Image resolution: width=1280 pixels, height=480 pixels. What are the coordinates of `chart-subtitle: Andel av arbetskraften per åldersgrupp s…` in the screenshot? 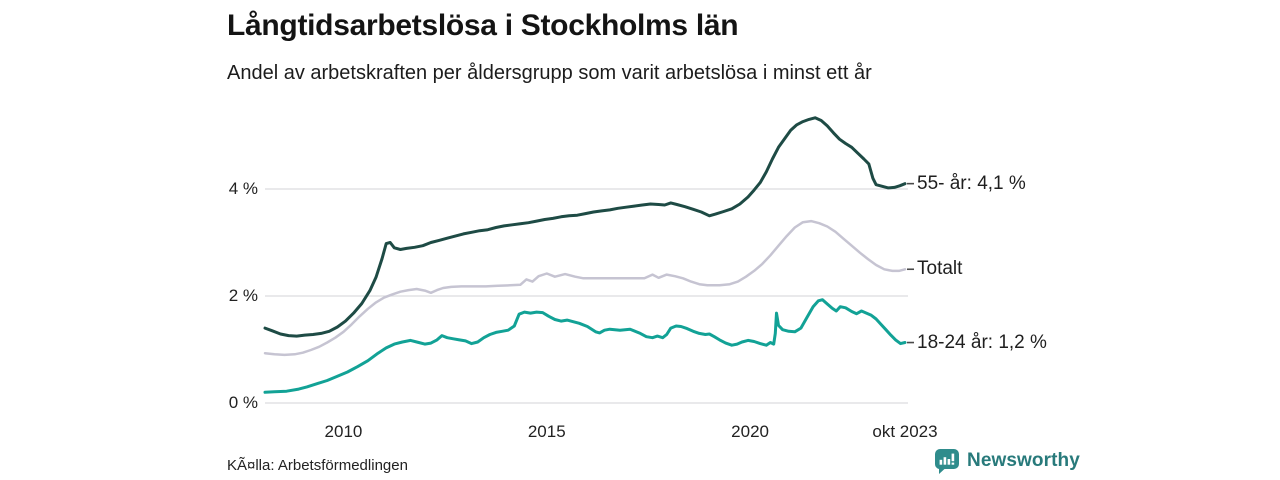 It's located at (549, 73).